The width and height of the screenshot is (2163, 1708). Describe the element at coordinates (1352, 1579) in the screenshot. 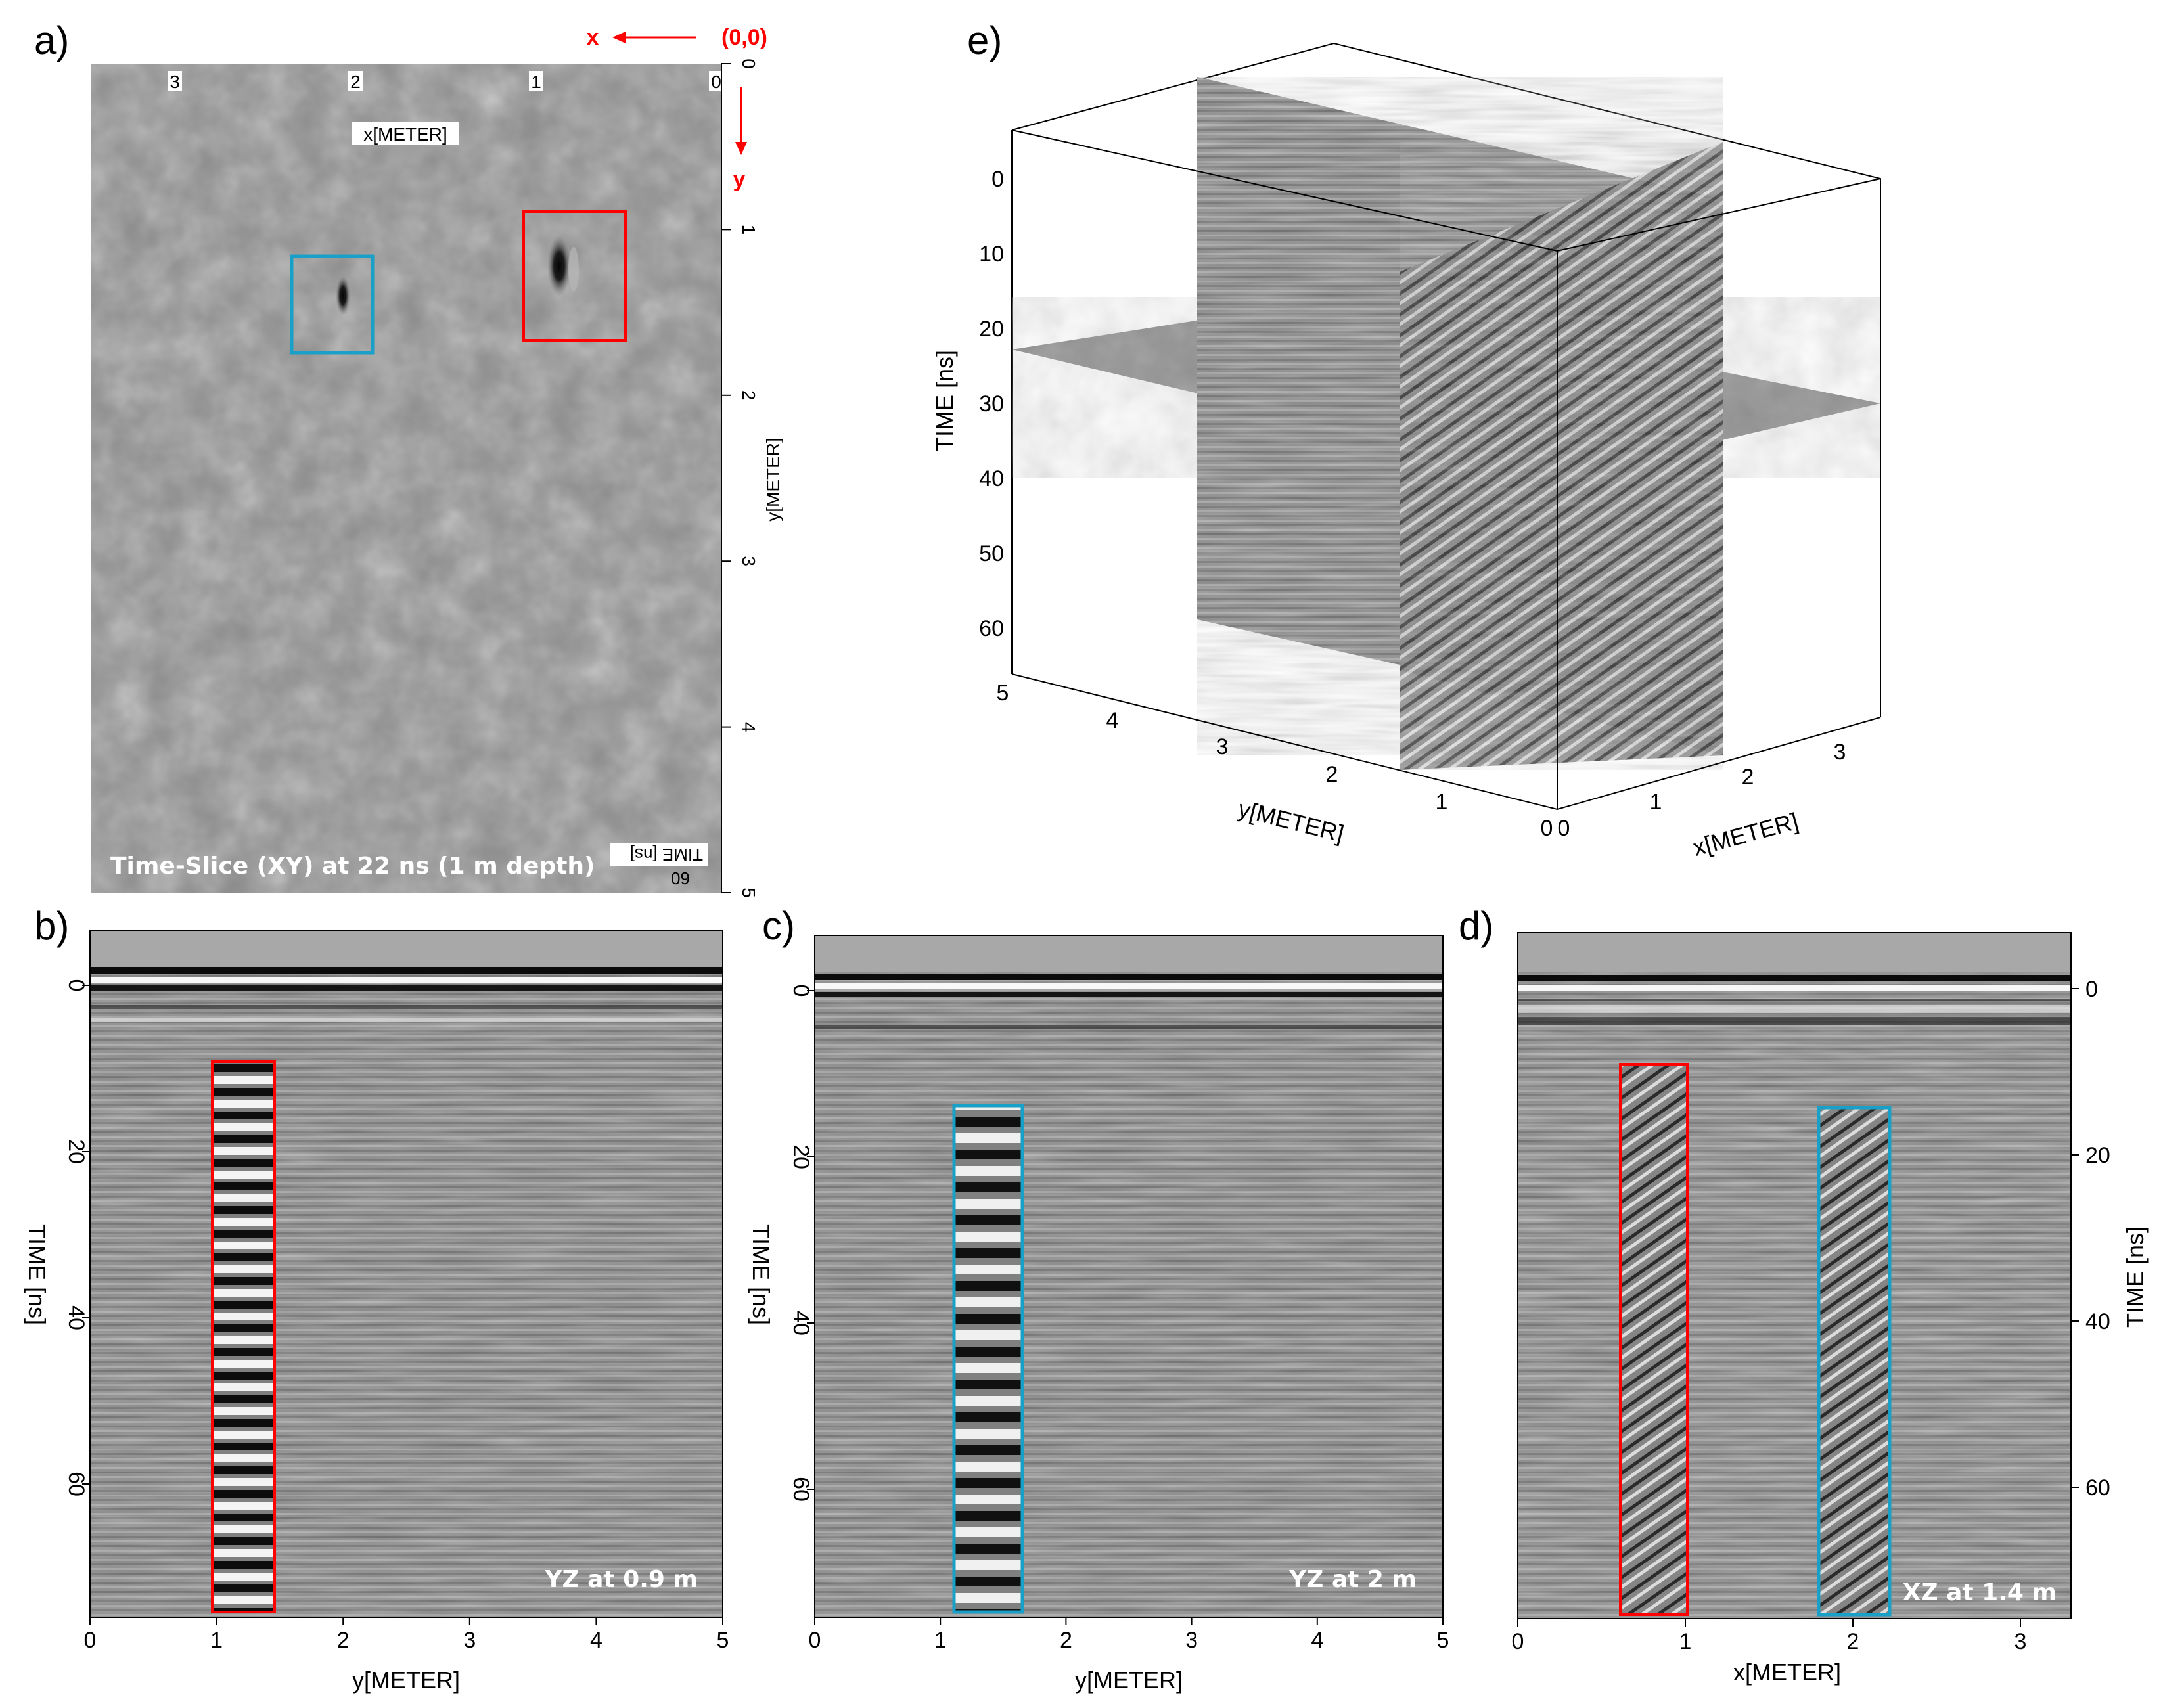

I see `panel-c-caption: YZ at 2 m` at that location.